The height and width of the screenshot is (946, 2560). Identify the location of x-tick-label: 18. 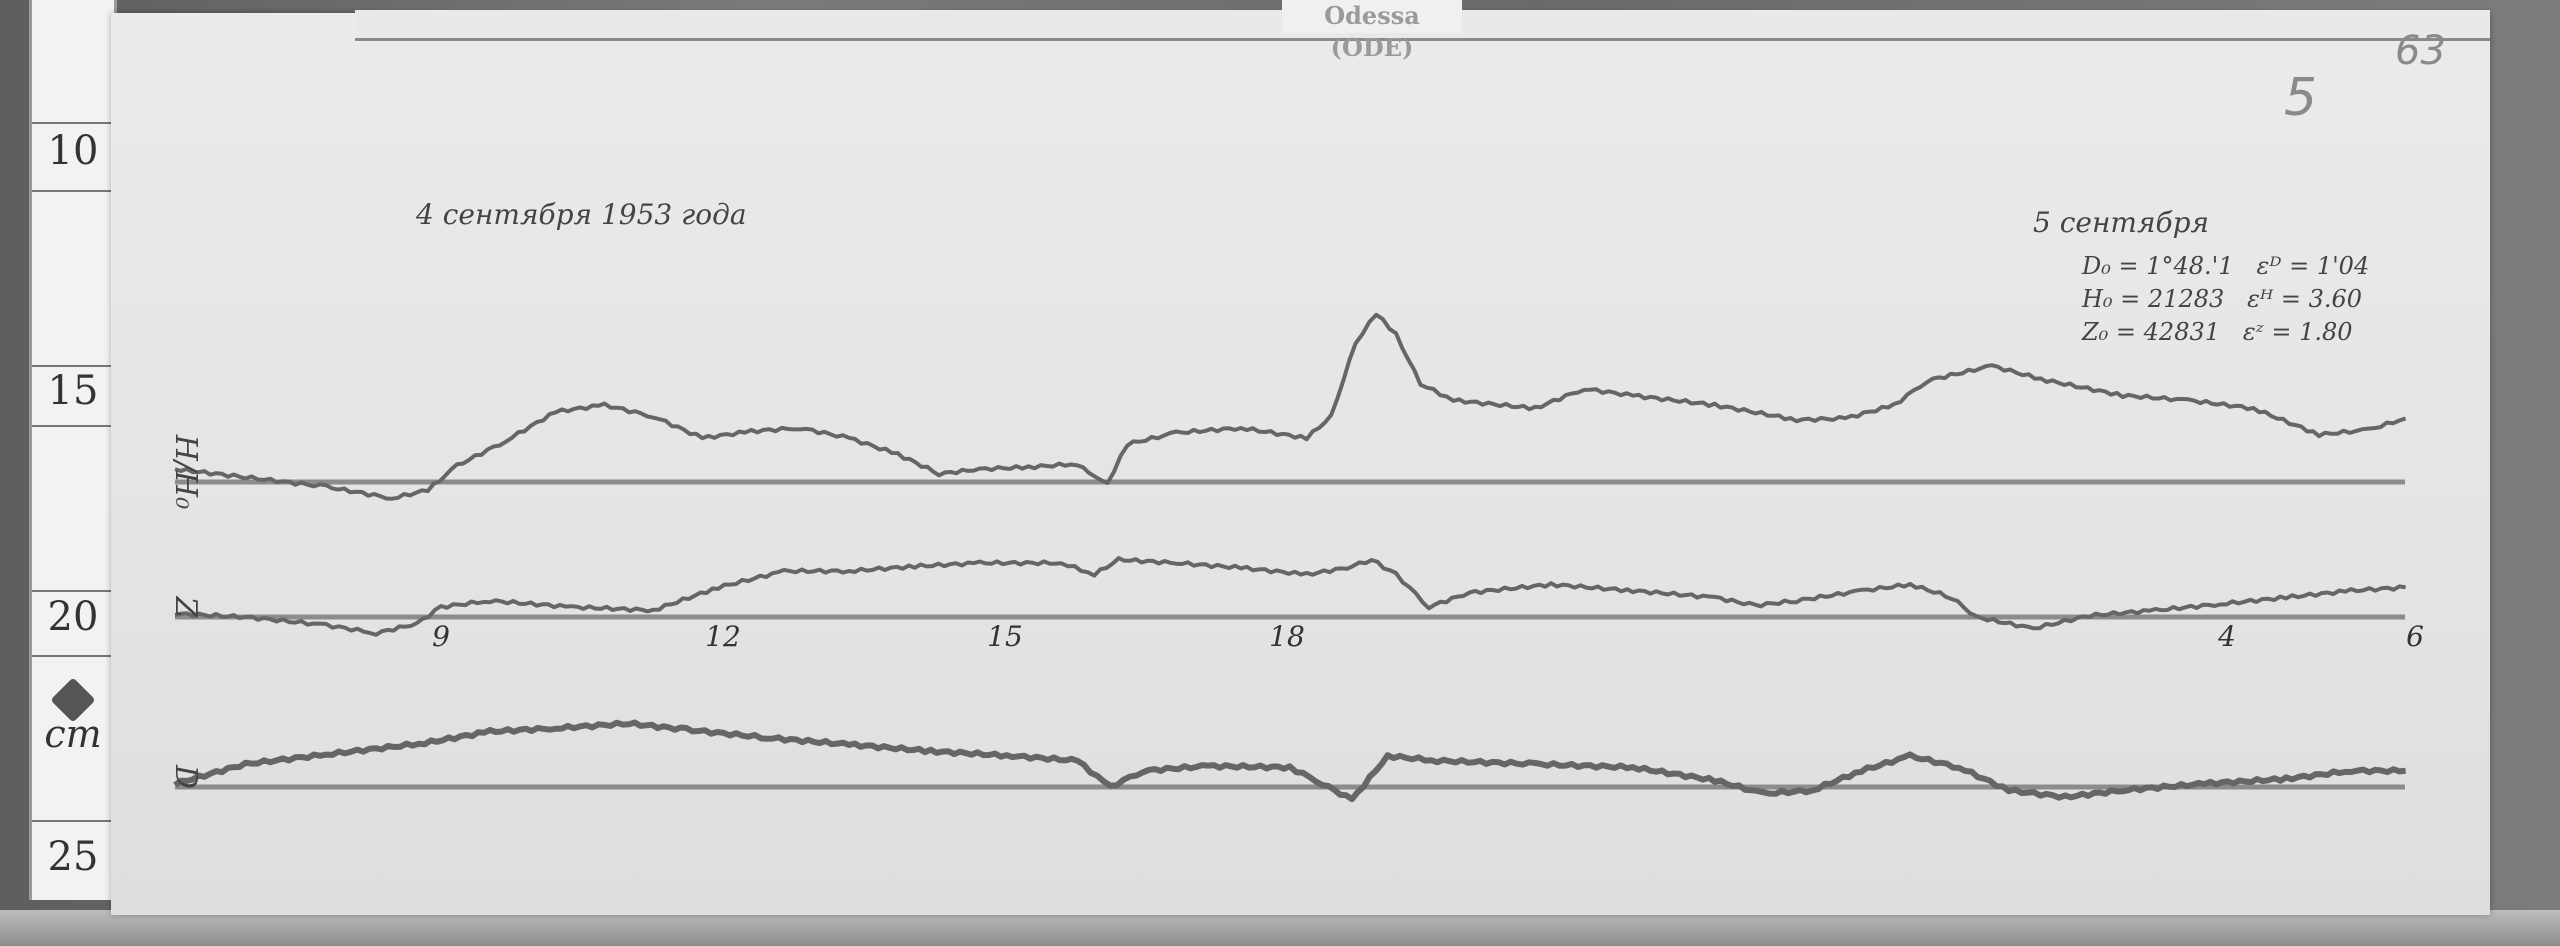
(1287, 636).